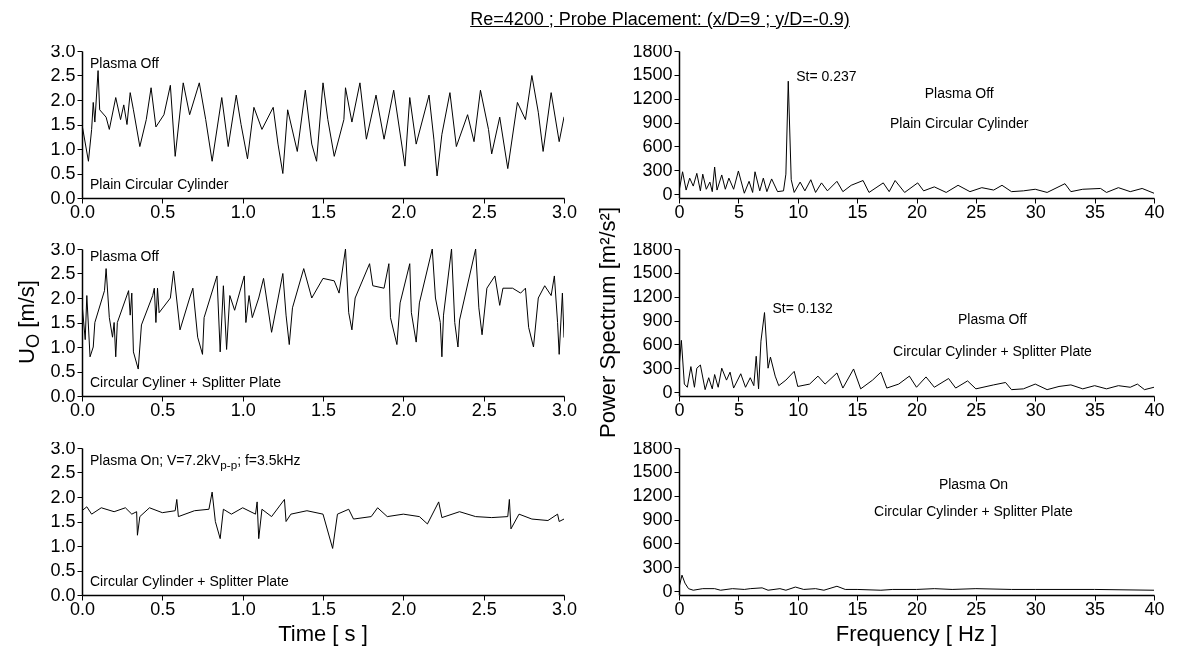  What do you see at coordinates (973, 484) in the screenshot?
I see `annotation: Plasma On` at bounding box center [973, 484].